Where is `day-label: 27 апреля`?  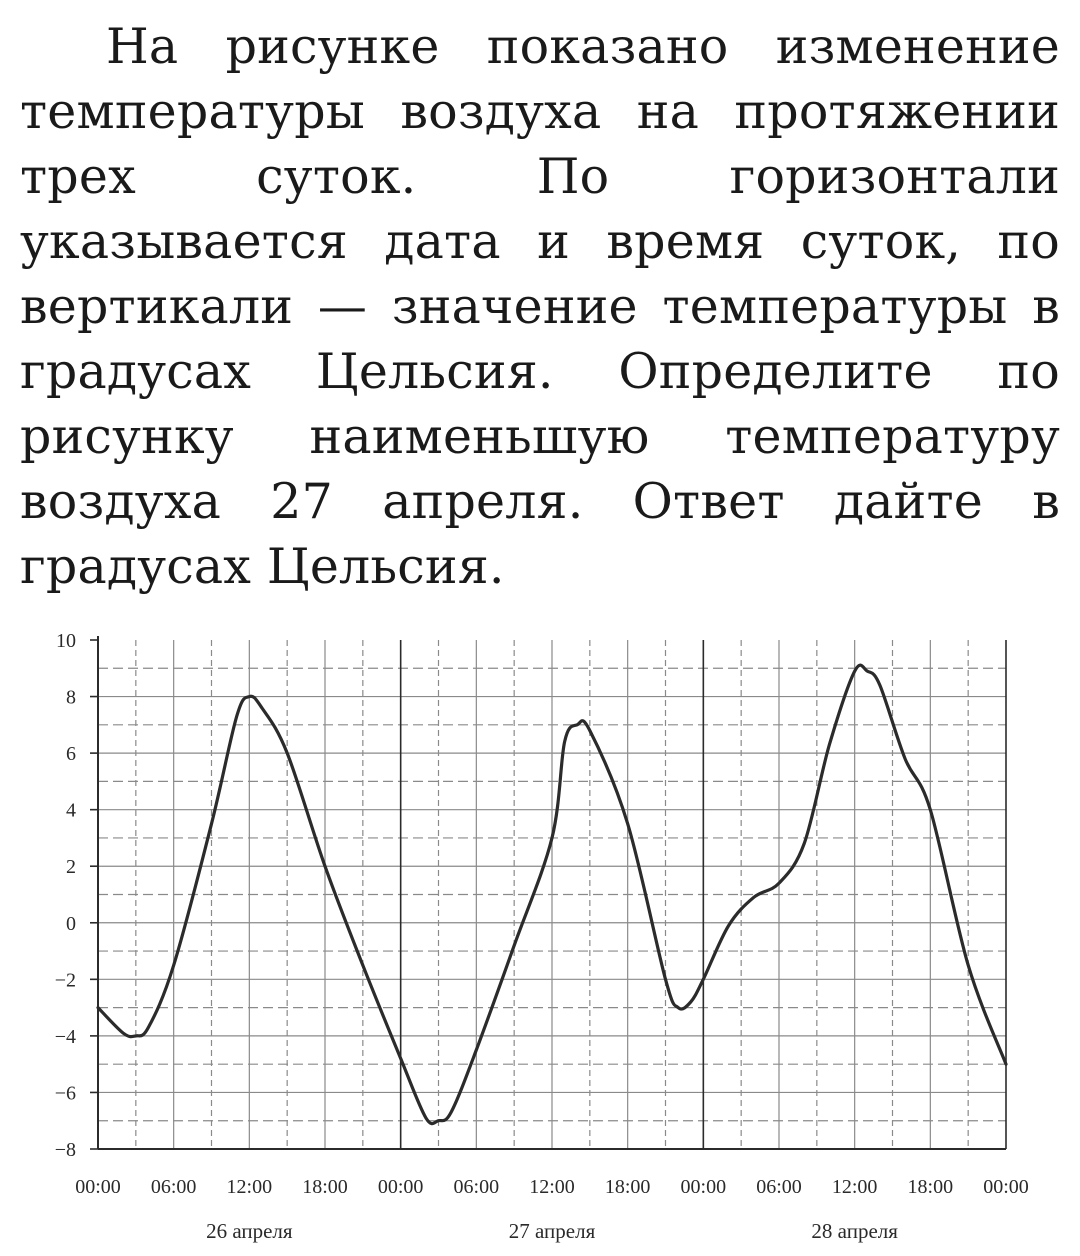 day-label: 27 апреля is located at coordinates (552, 1231).